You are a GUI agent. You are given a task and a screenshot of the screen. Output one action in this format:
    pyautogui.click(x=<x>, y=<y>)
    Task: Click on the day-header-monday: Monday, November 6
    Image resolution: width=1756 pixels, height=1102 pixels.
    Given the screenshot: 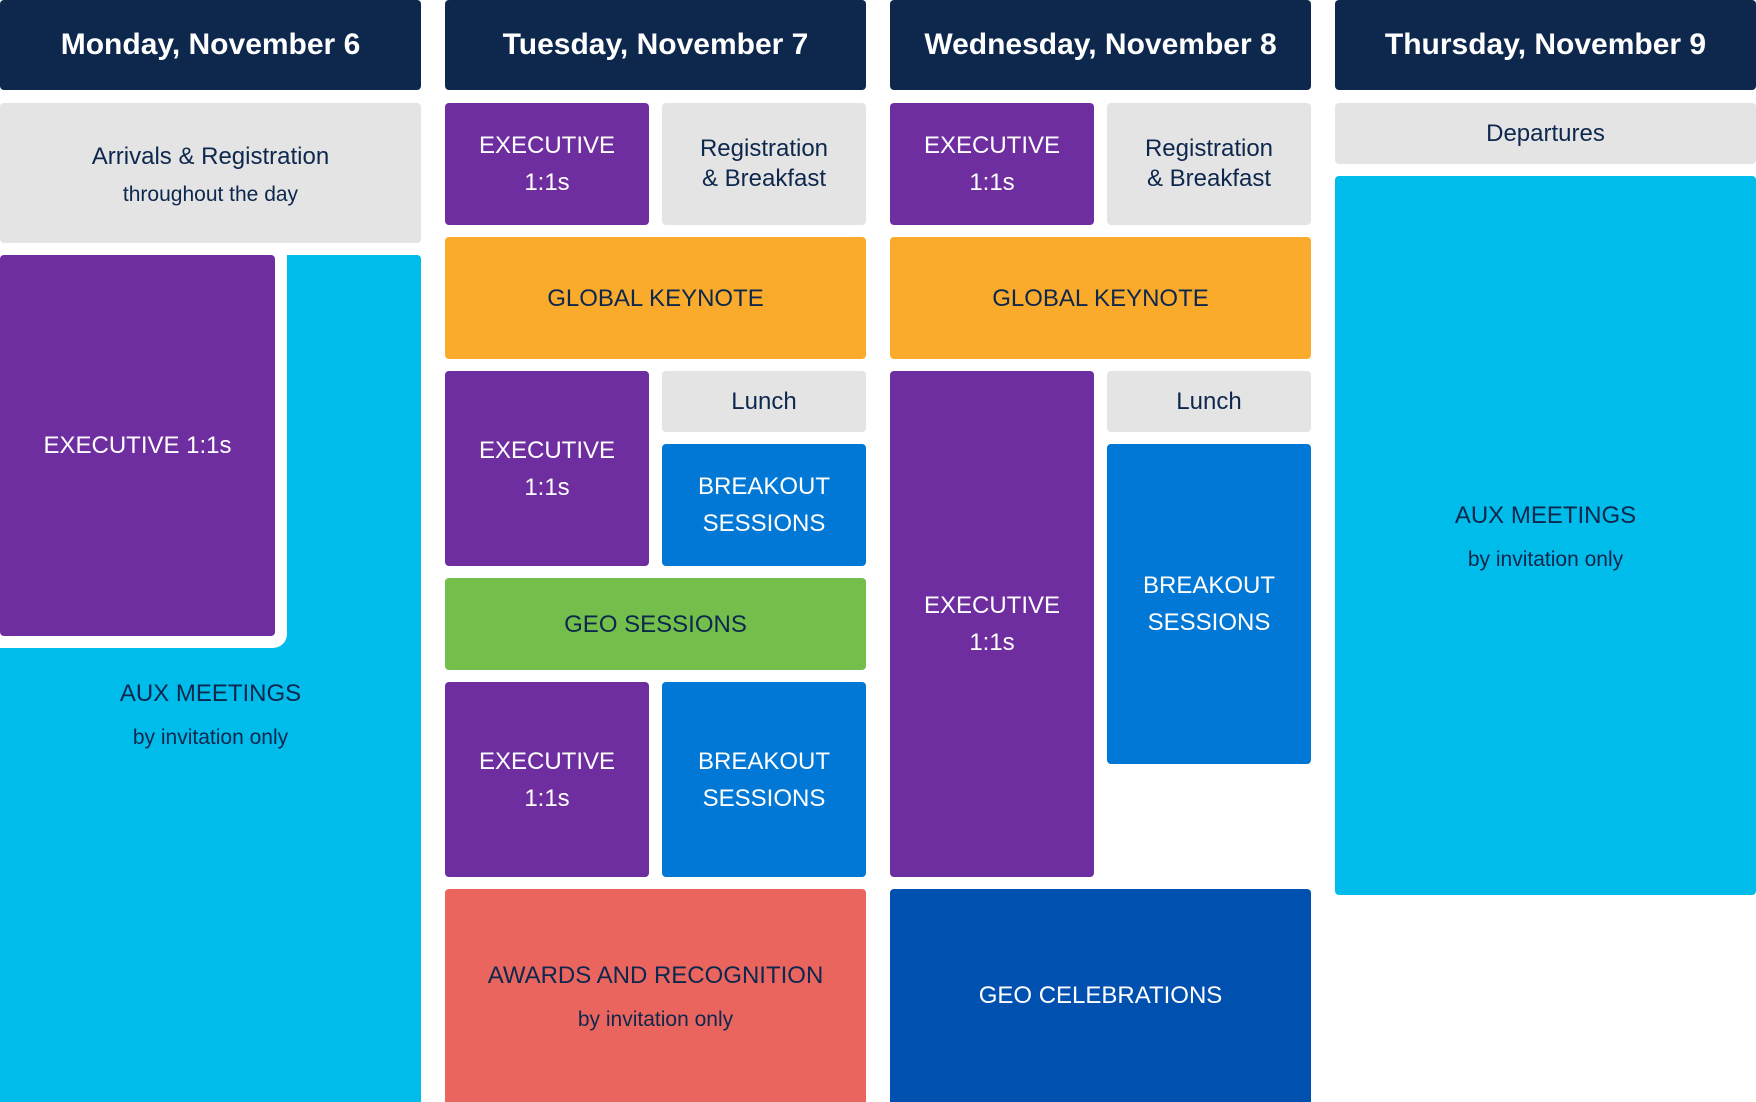 What is the action you would take?
    pyautogui.click(x=210, y=45)
    